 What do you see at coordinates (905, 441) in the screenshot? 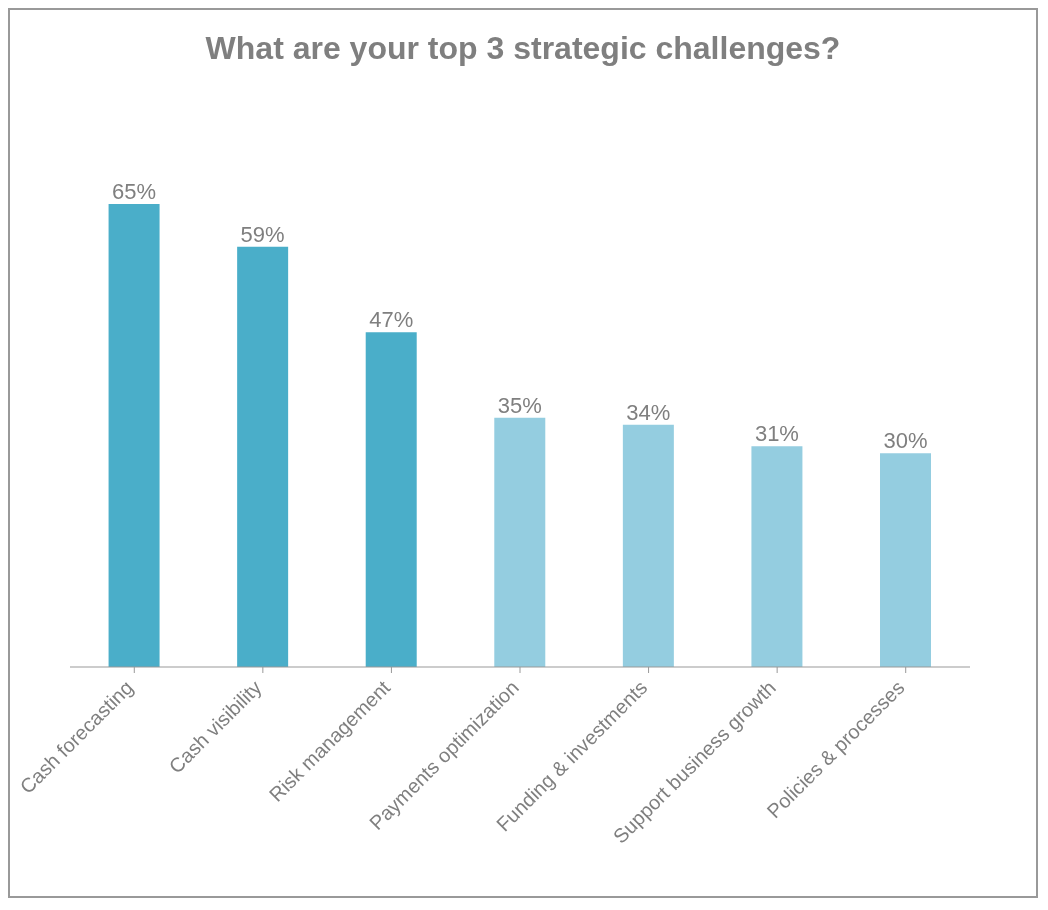
I see `data-label: 30%` at bounding box center [905, 441].